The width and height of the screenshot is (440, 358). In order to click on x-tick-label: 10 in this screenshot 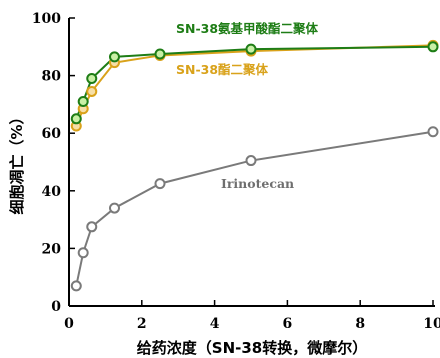, I will do `click(431, 324)`.